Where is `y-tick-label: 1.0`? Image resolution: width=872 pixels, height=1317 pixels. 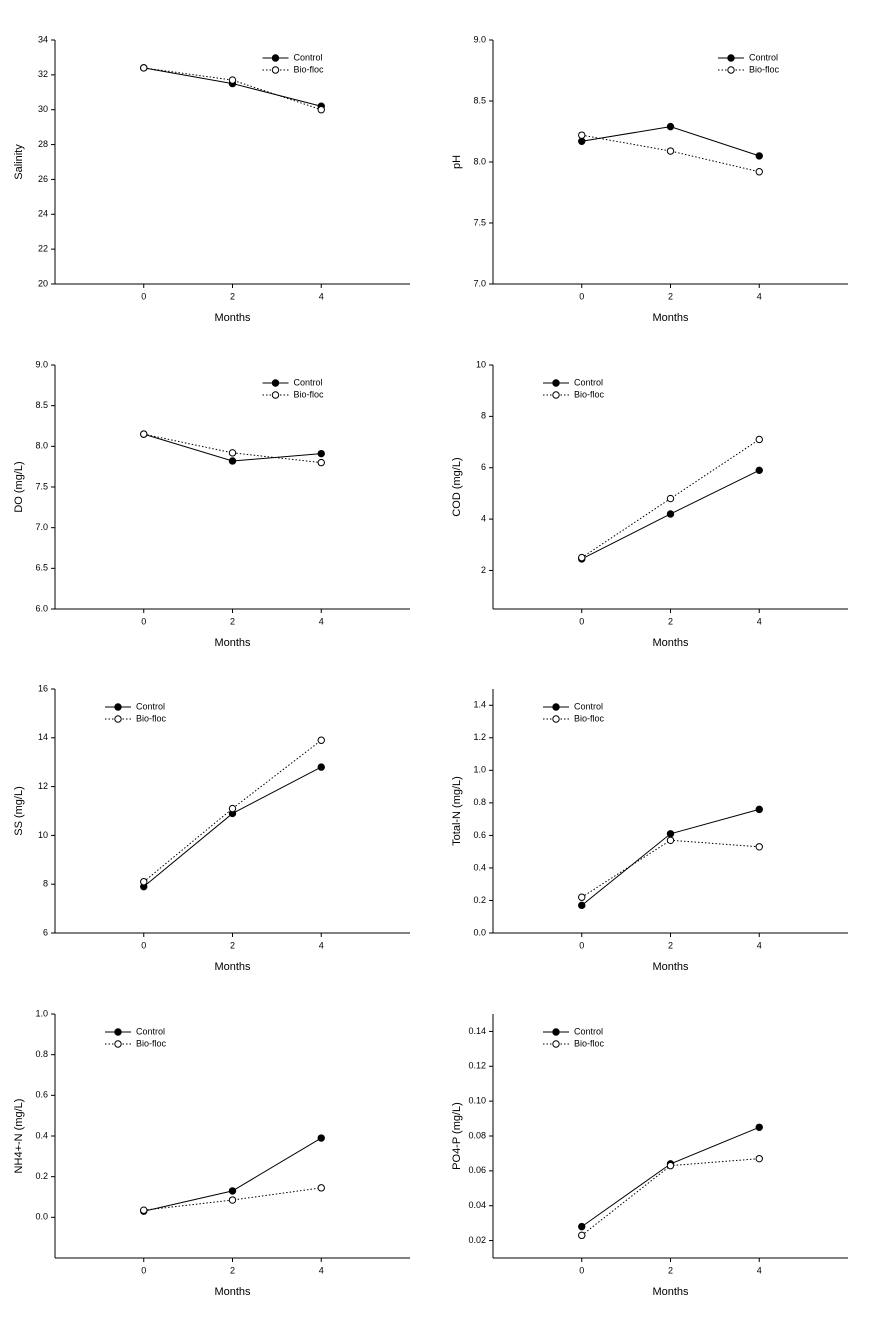
y-tick-label: 1.0 is located at coordinates (479, 770).